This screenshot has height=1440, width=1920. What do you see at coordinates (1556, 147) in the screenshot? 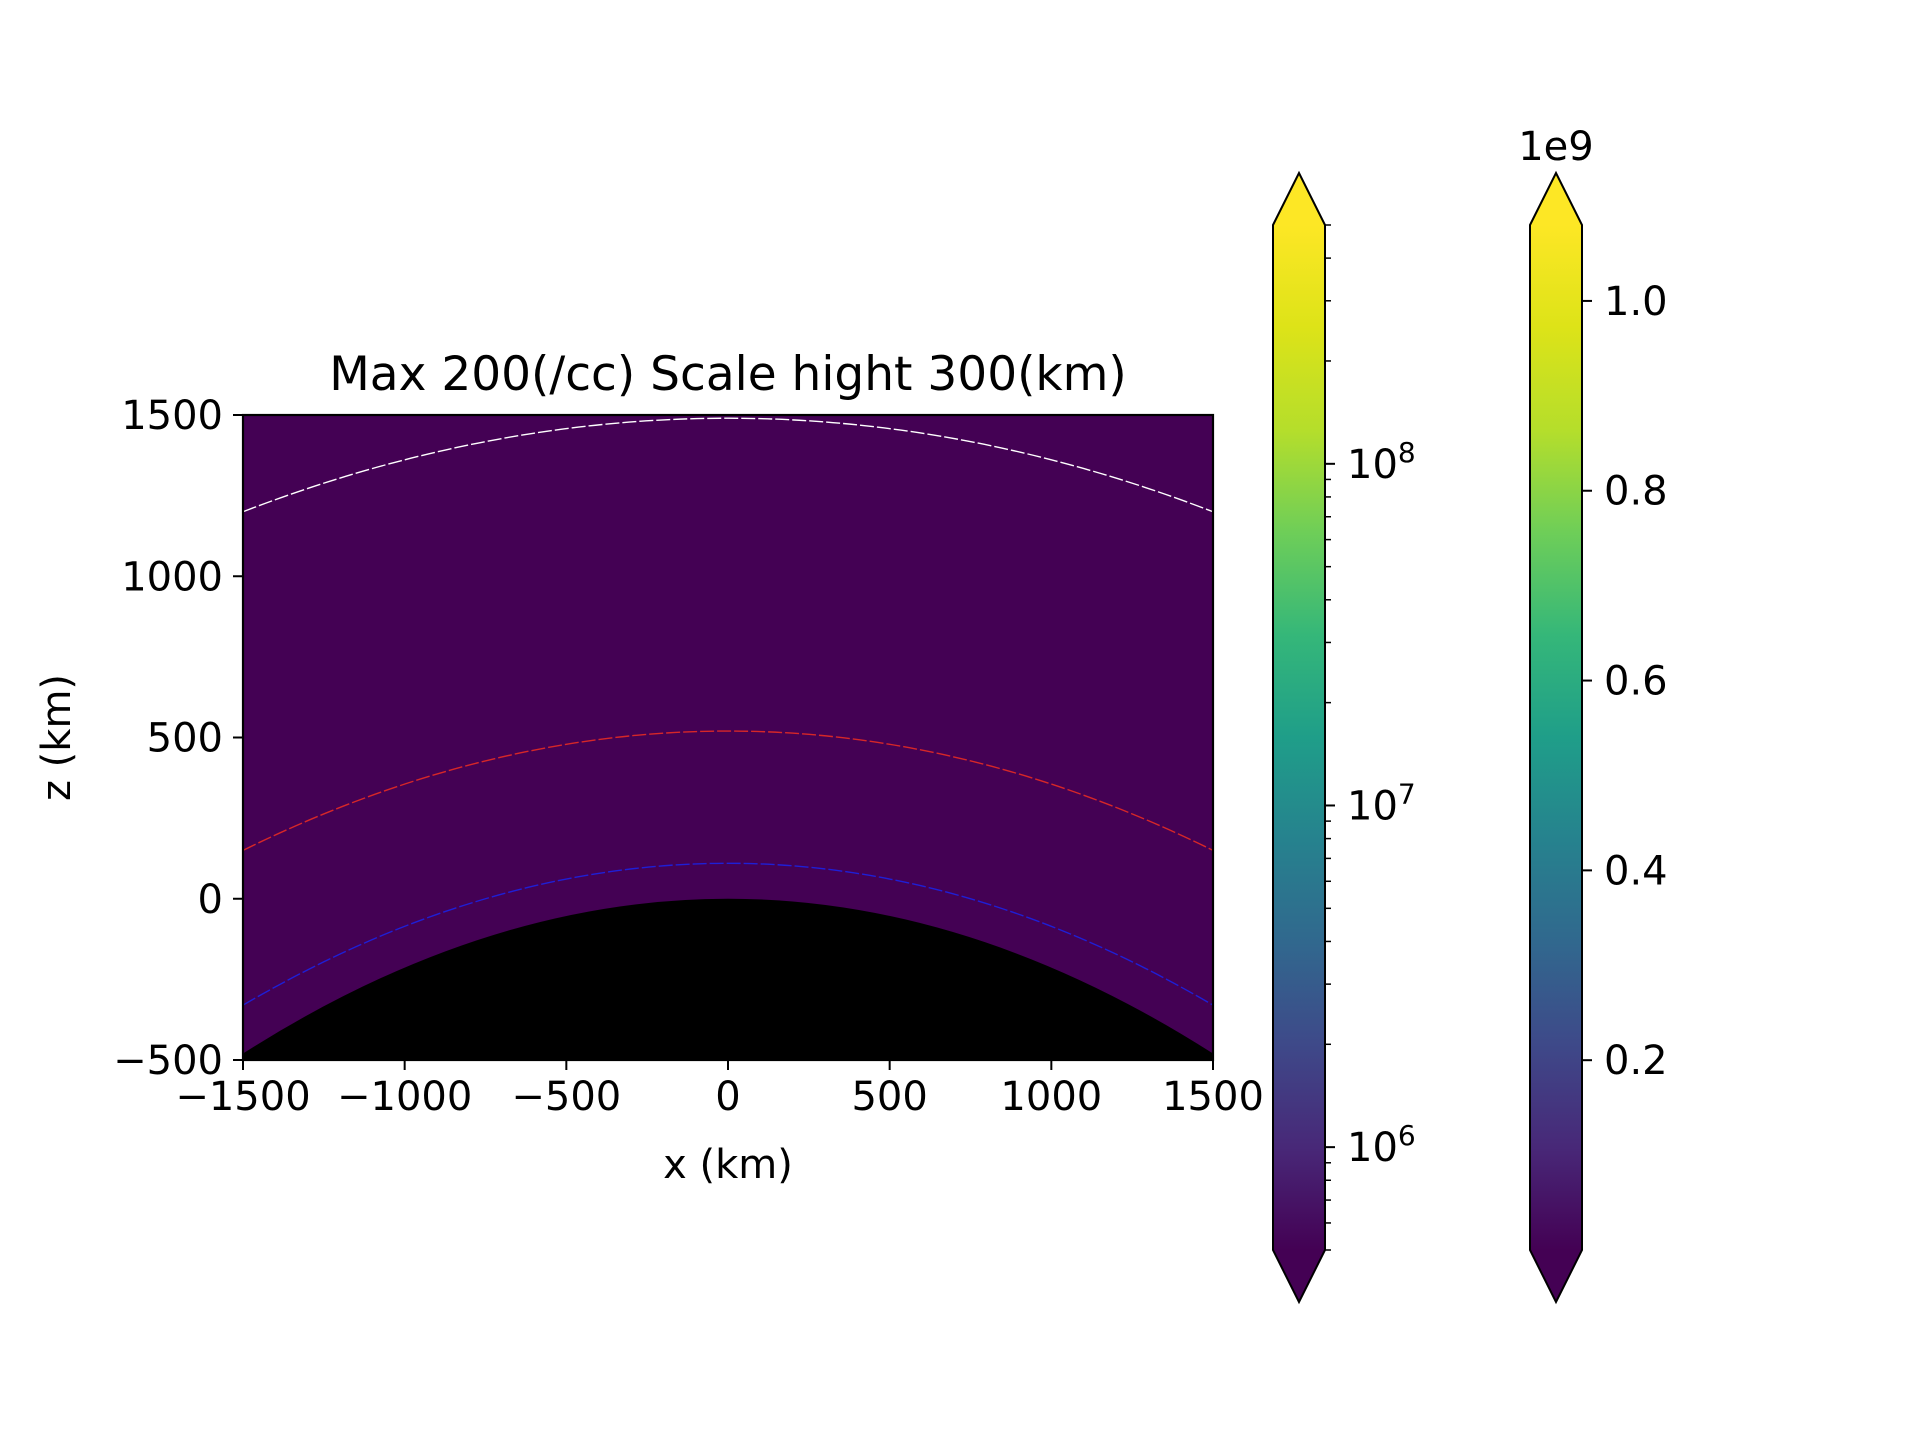
I see `colorbar-offset-label: 1e9` at bounding box center [1556, 147].